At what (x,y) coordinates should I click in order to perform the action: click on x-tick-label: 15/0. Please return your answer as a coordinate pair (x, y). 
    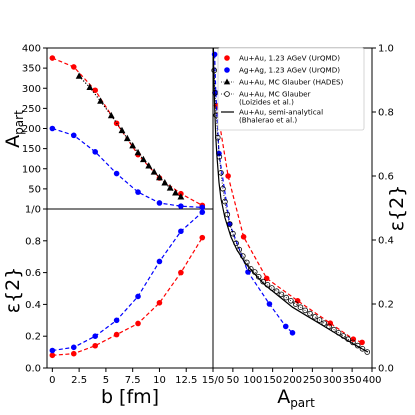
    Looking at the image, I should click on (213, 380).